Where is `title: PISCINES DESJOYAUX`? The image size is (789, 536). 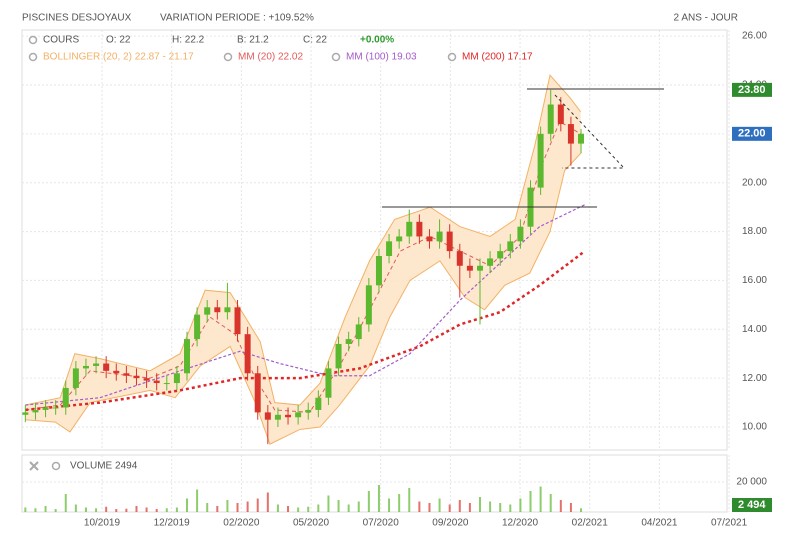 title: PISCINES DESJOYAUX is located at coordinates (77, 18).